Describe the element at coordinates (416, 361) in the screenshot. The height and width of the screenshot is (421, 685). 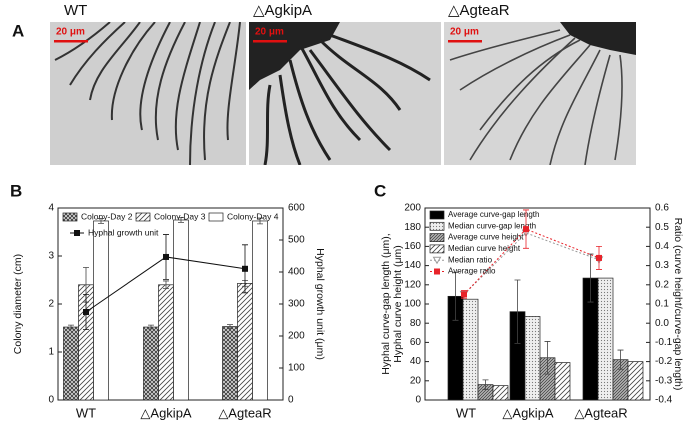
I see `y-tick-label: 40` at that location.